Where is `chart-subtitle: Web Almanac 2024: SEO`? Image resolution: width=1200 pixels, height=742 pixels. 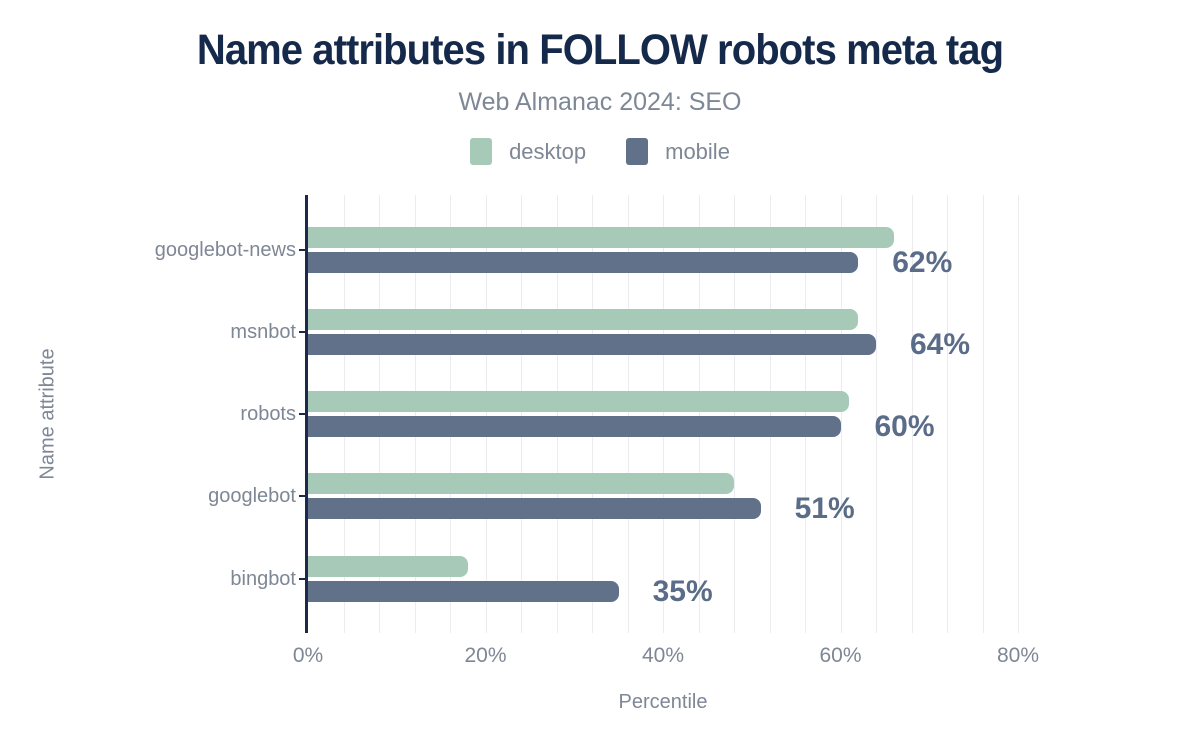 chart-subtitle: Web Almanac 2024: SEO is located at coordinates (600, 102).